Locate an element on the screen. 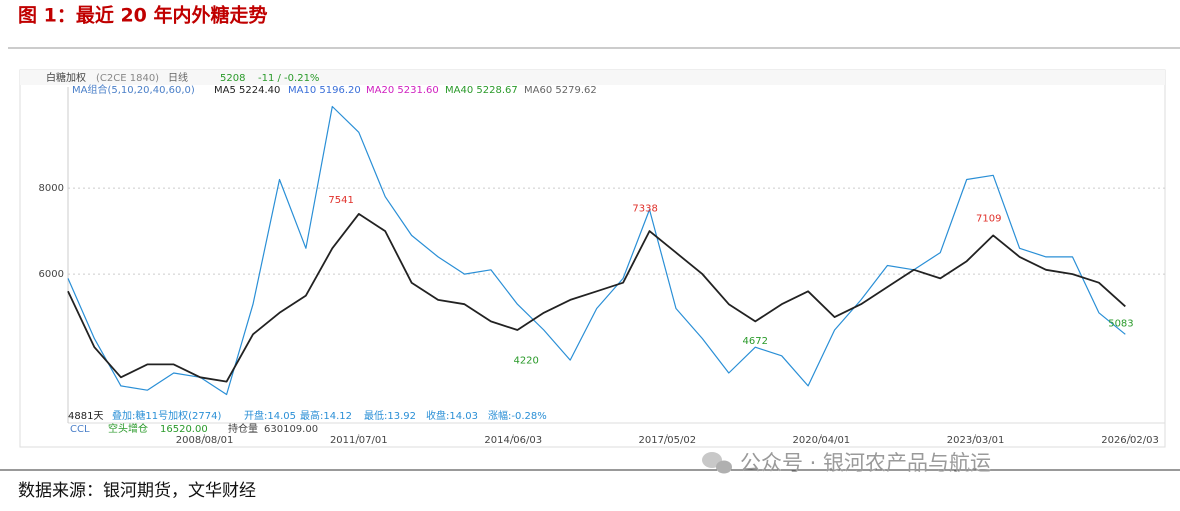 This screenshot has height=511, width=1180. pct: 涨幅:-0.28% is located at coordinates (517, 415).